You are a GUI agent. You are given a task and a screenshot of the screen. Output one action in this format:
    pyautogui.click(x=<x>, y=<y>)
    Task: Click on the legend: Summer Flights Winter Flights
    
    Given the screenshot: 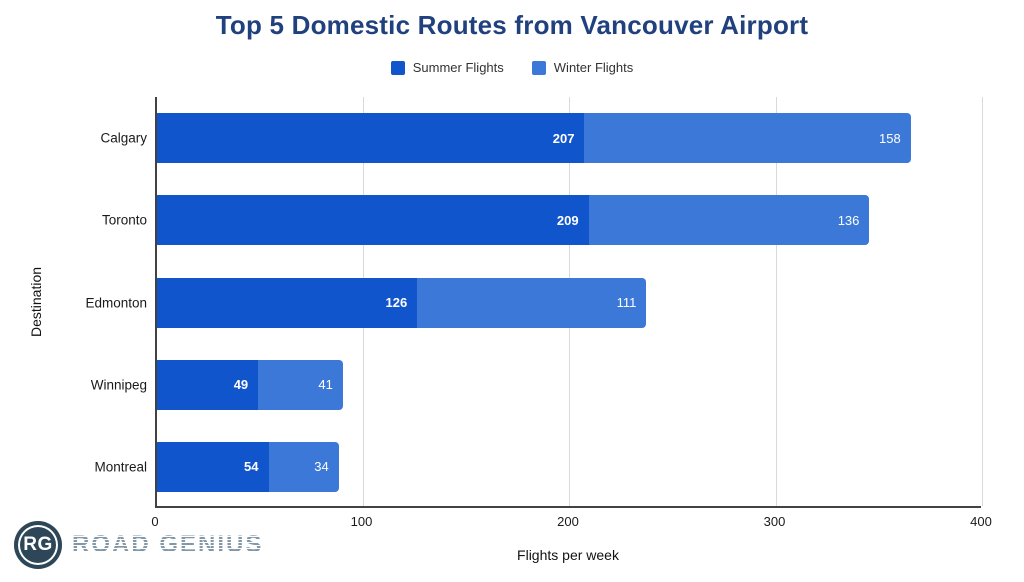 What is the action you would take?
    pyautogui.click(x=512, y=67)
    